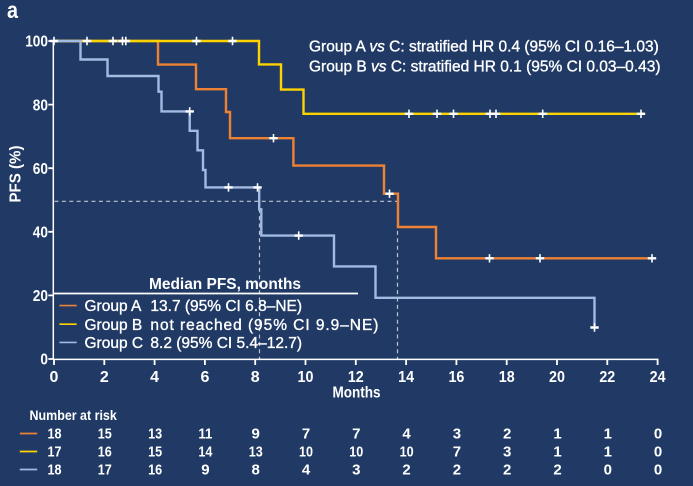 Image resolution: width=693 pixels, height=486 pixels. I want to click on svg-text: not reached (95% CI 9.9–NE), so click(264, 325).